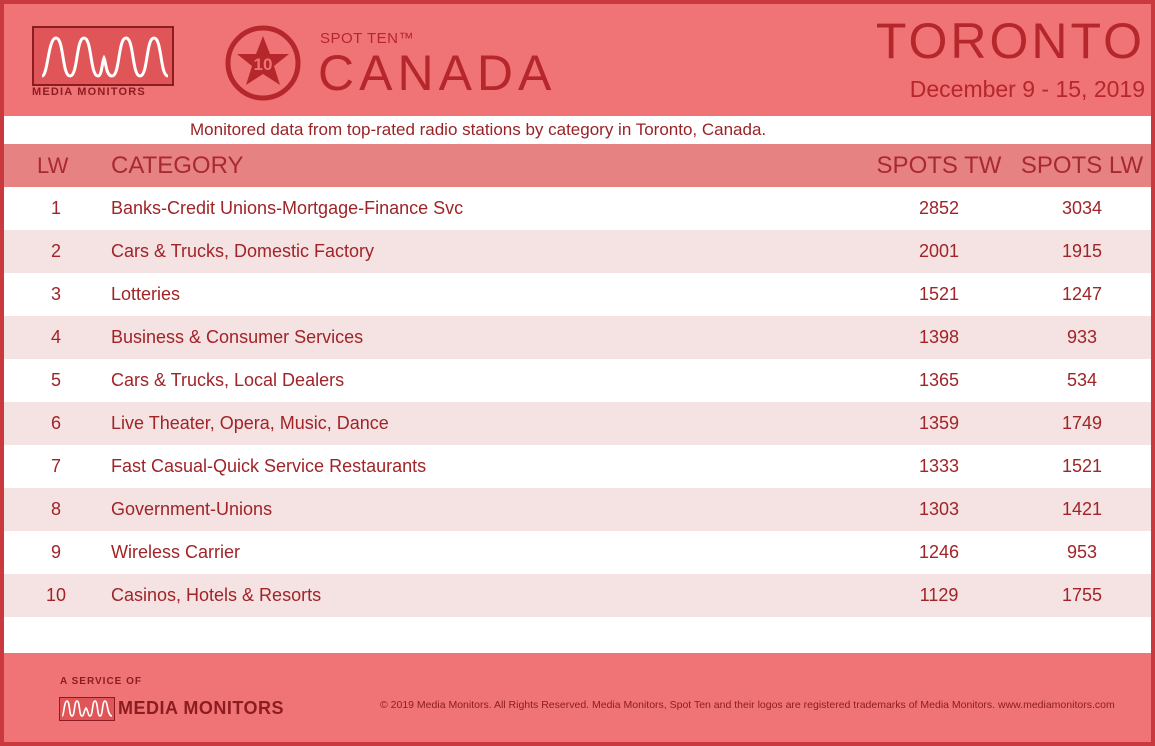 This screenshot has height=746, width=1155. Describe the element at coordinates (577, 509) in the screenshot. I see `table-row: 8 Government-Unions 1303 1421` at that location.